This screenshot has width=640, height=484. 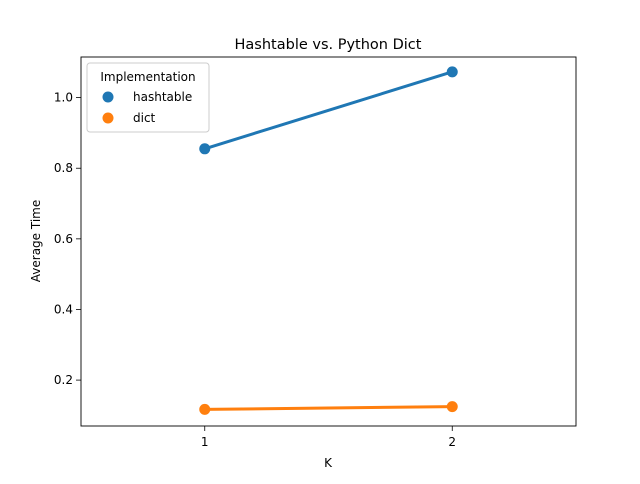 What do you see at coordinates (328, 45) in the screenshot?
I see `chart-title: Hashtable vs. Python Dict` at bounding box center [328, 45].